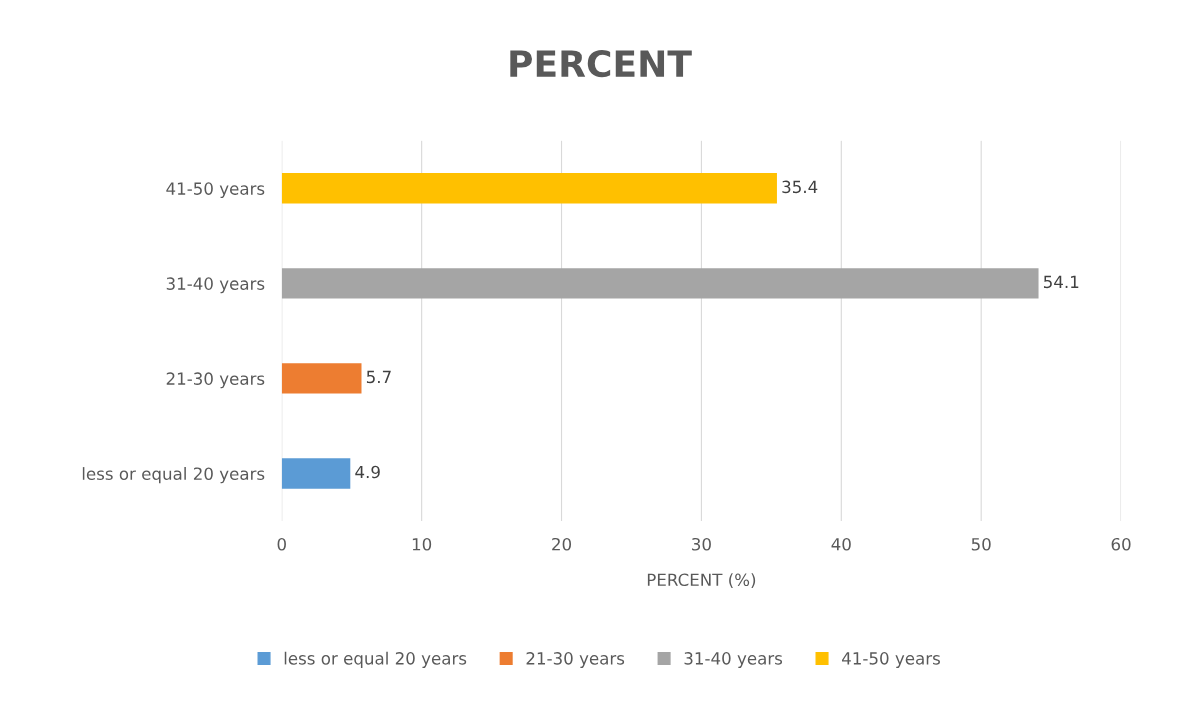  What do you see at coordinates (575, 660) in the screenshot?
I see `legend-label: 21-30 years` at bounding box center [575, 660].